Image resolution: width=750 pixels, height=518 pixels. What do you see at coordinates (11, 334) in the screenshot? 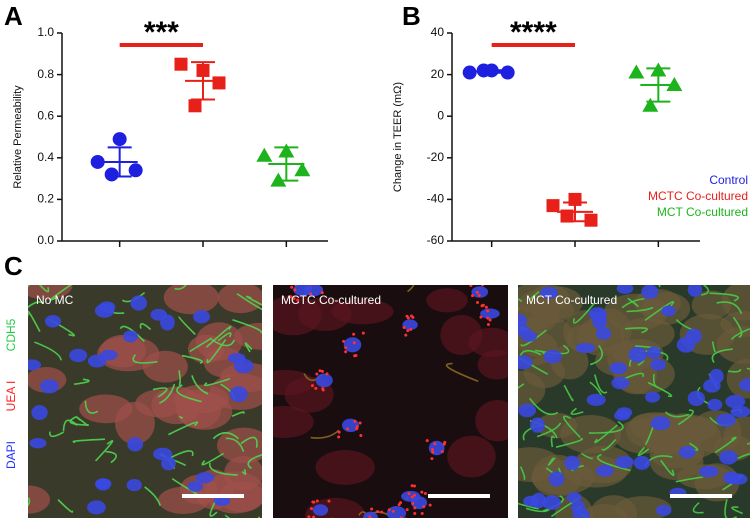
I see `channel-label: CDH5` at bounding box center [11, 334].